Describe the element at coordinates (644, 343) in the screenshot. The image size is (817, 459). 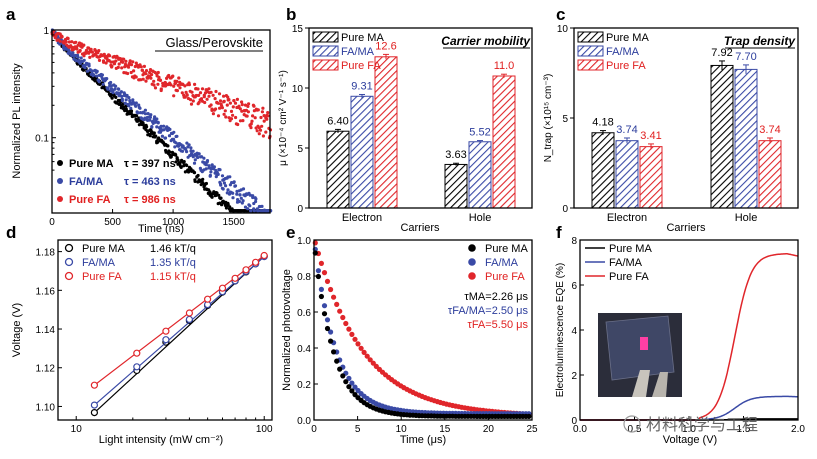
I see `emission-spot` at that location.